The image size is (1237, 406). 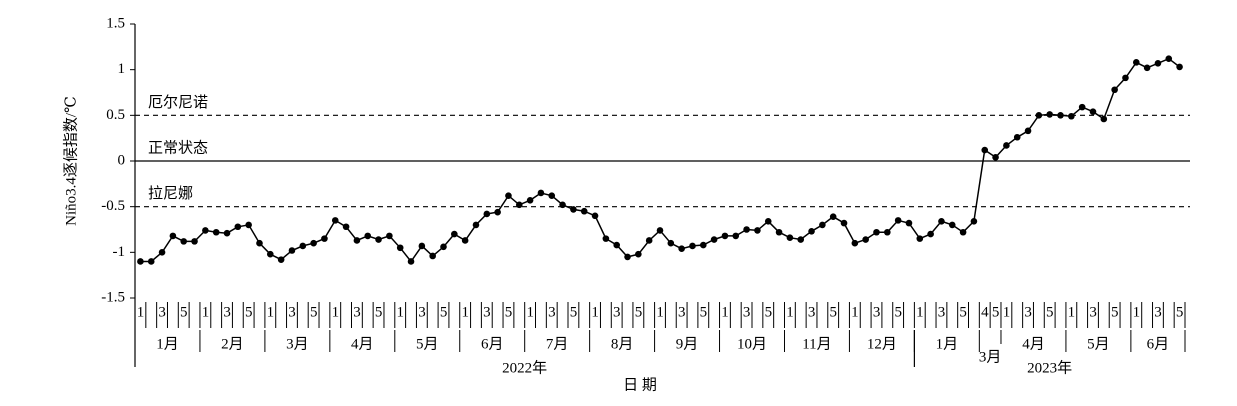 What do you see at coordinates (752, 344) in the screenshot?
I see `month-label: 10月` at bounding box center [752, 344].